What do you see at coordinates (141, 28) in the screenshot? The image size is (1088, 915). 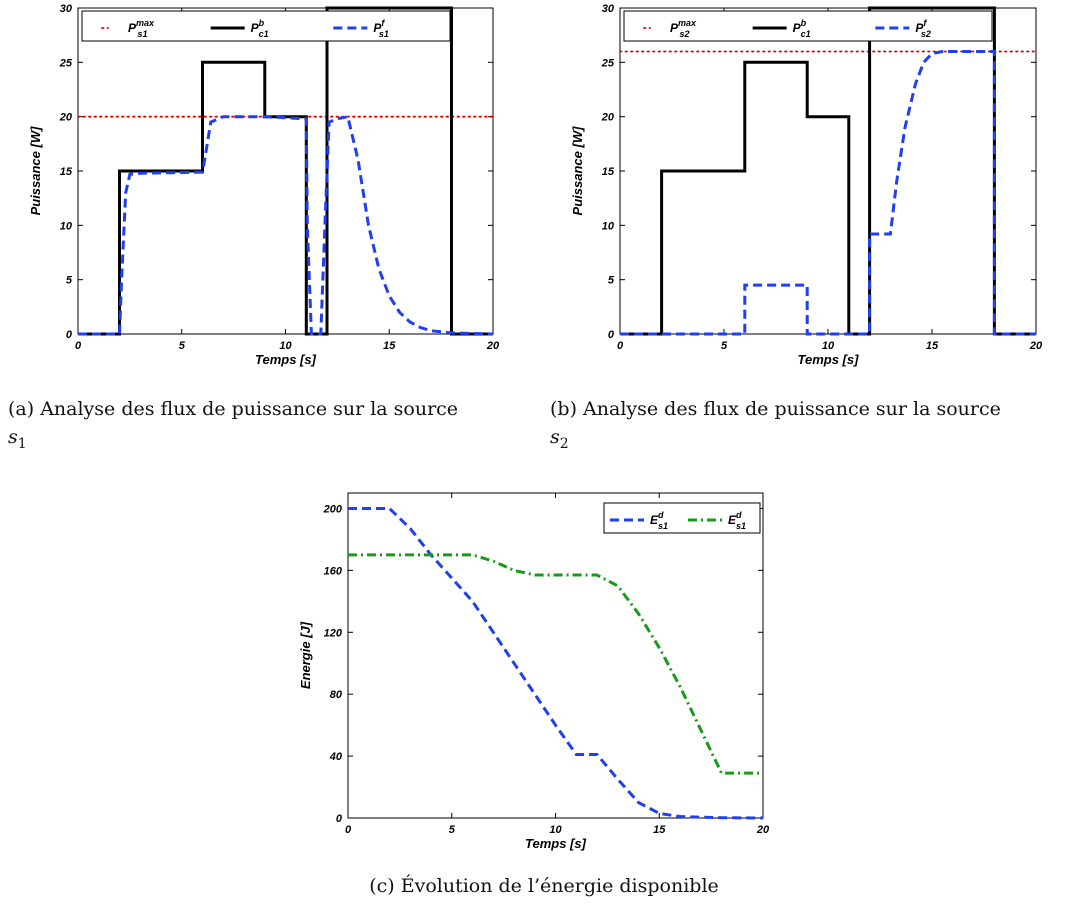 I see `legend-label: Pmax s1` at bounding box center [141, 28].